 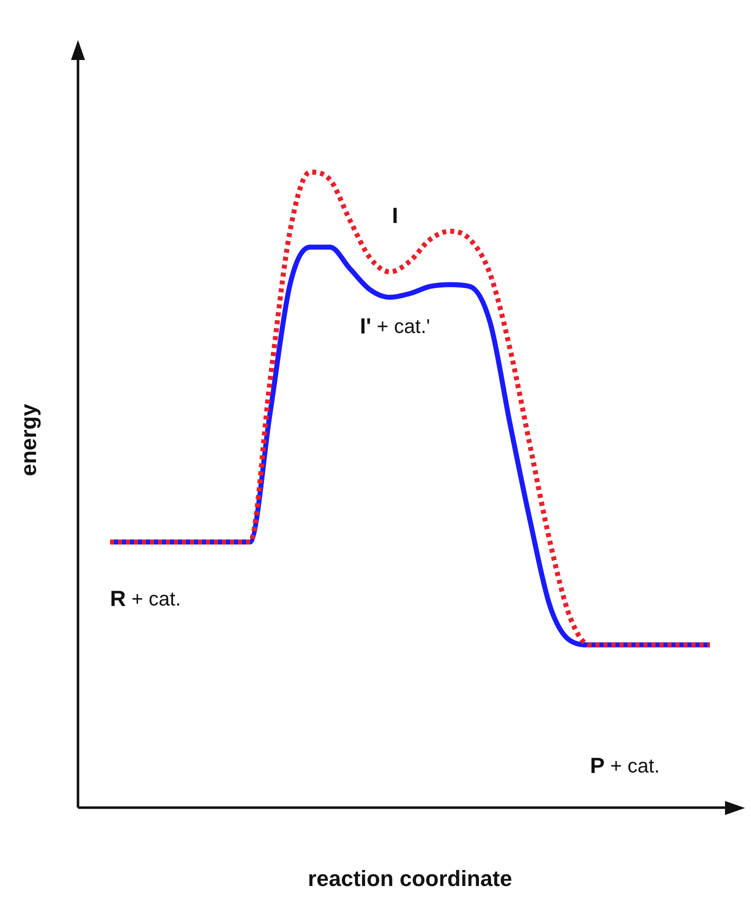 I want to click on annotation: I, so click(x=395, y=215).